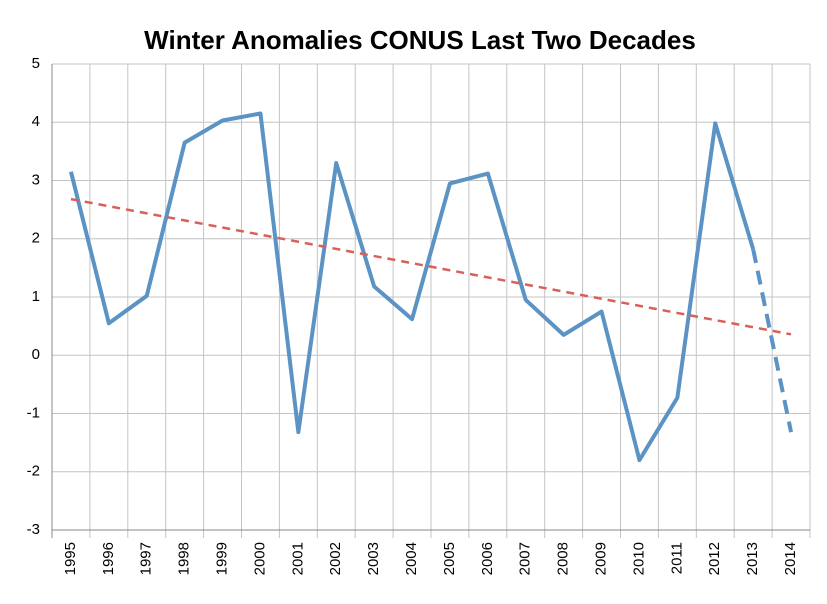 The image size is (827, 604). What do you see at coordinates (638, 558) in the screenshot?
I see `x-tick-label: 2010` at bounding box center [638, 558].